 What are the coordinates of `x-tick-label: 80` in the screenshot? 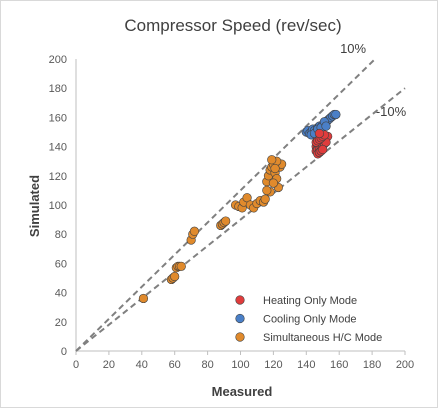 It's located at (207, 365).